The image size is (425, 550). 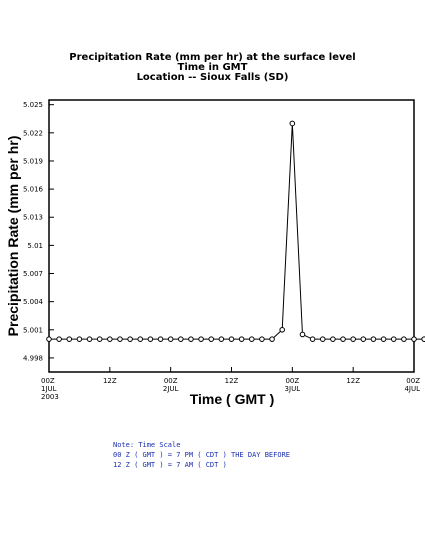 I want to click on y-tick-label: 5.001, so click(x=33, y=330).